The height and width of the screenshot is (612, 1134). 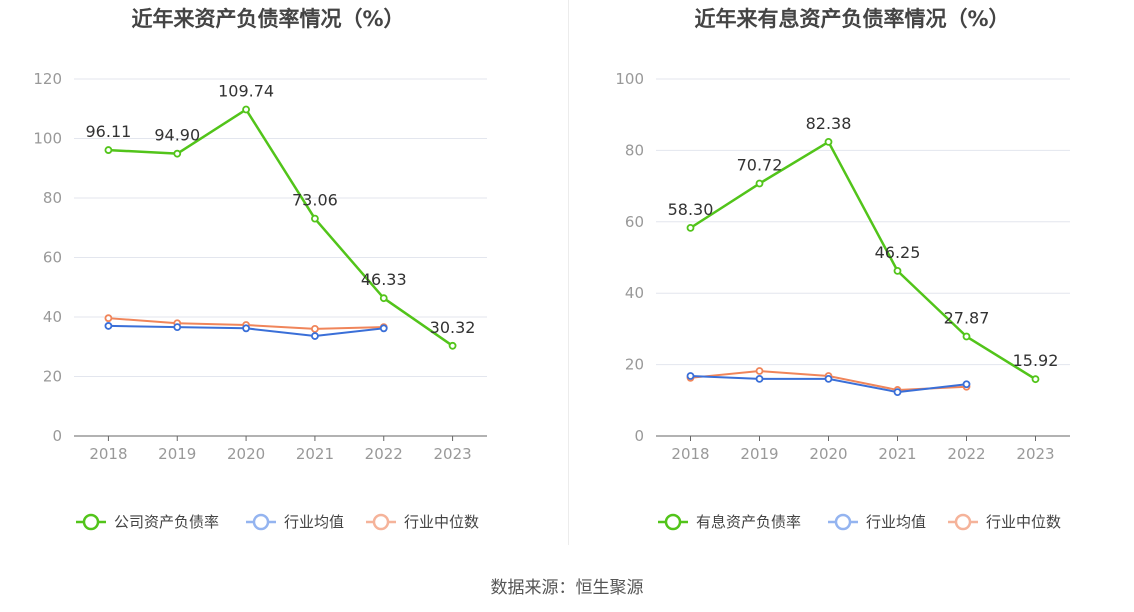 What do you see at coordinates (898, 252) in the screenshot?
I see `right-data-label: 46.25` at bounding box center [898, 252].